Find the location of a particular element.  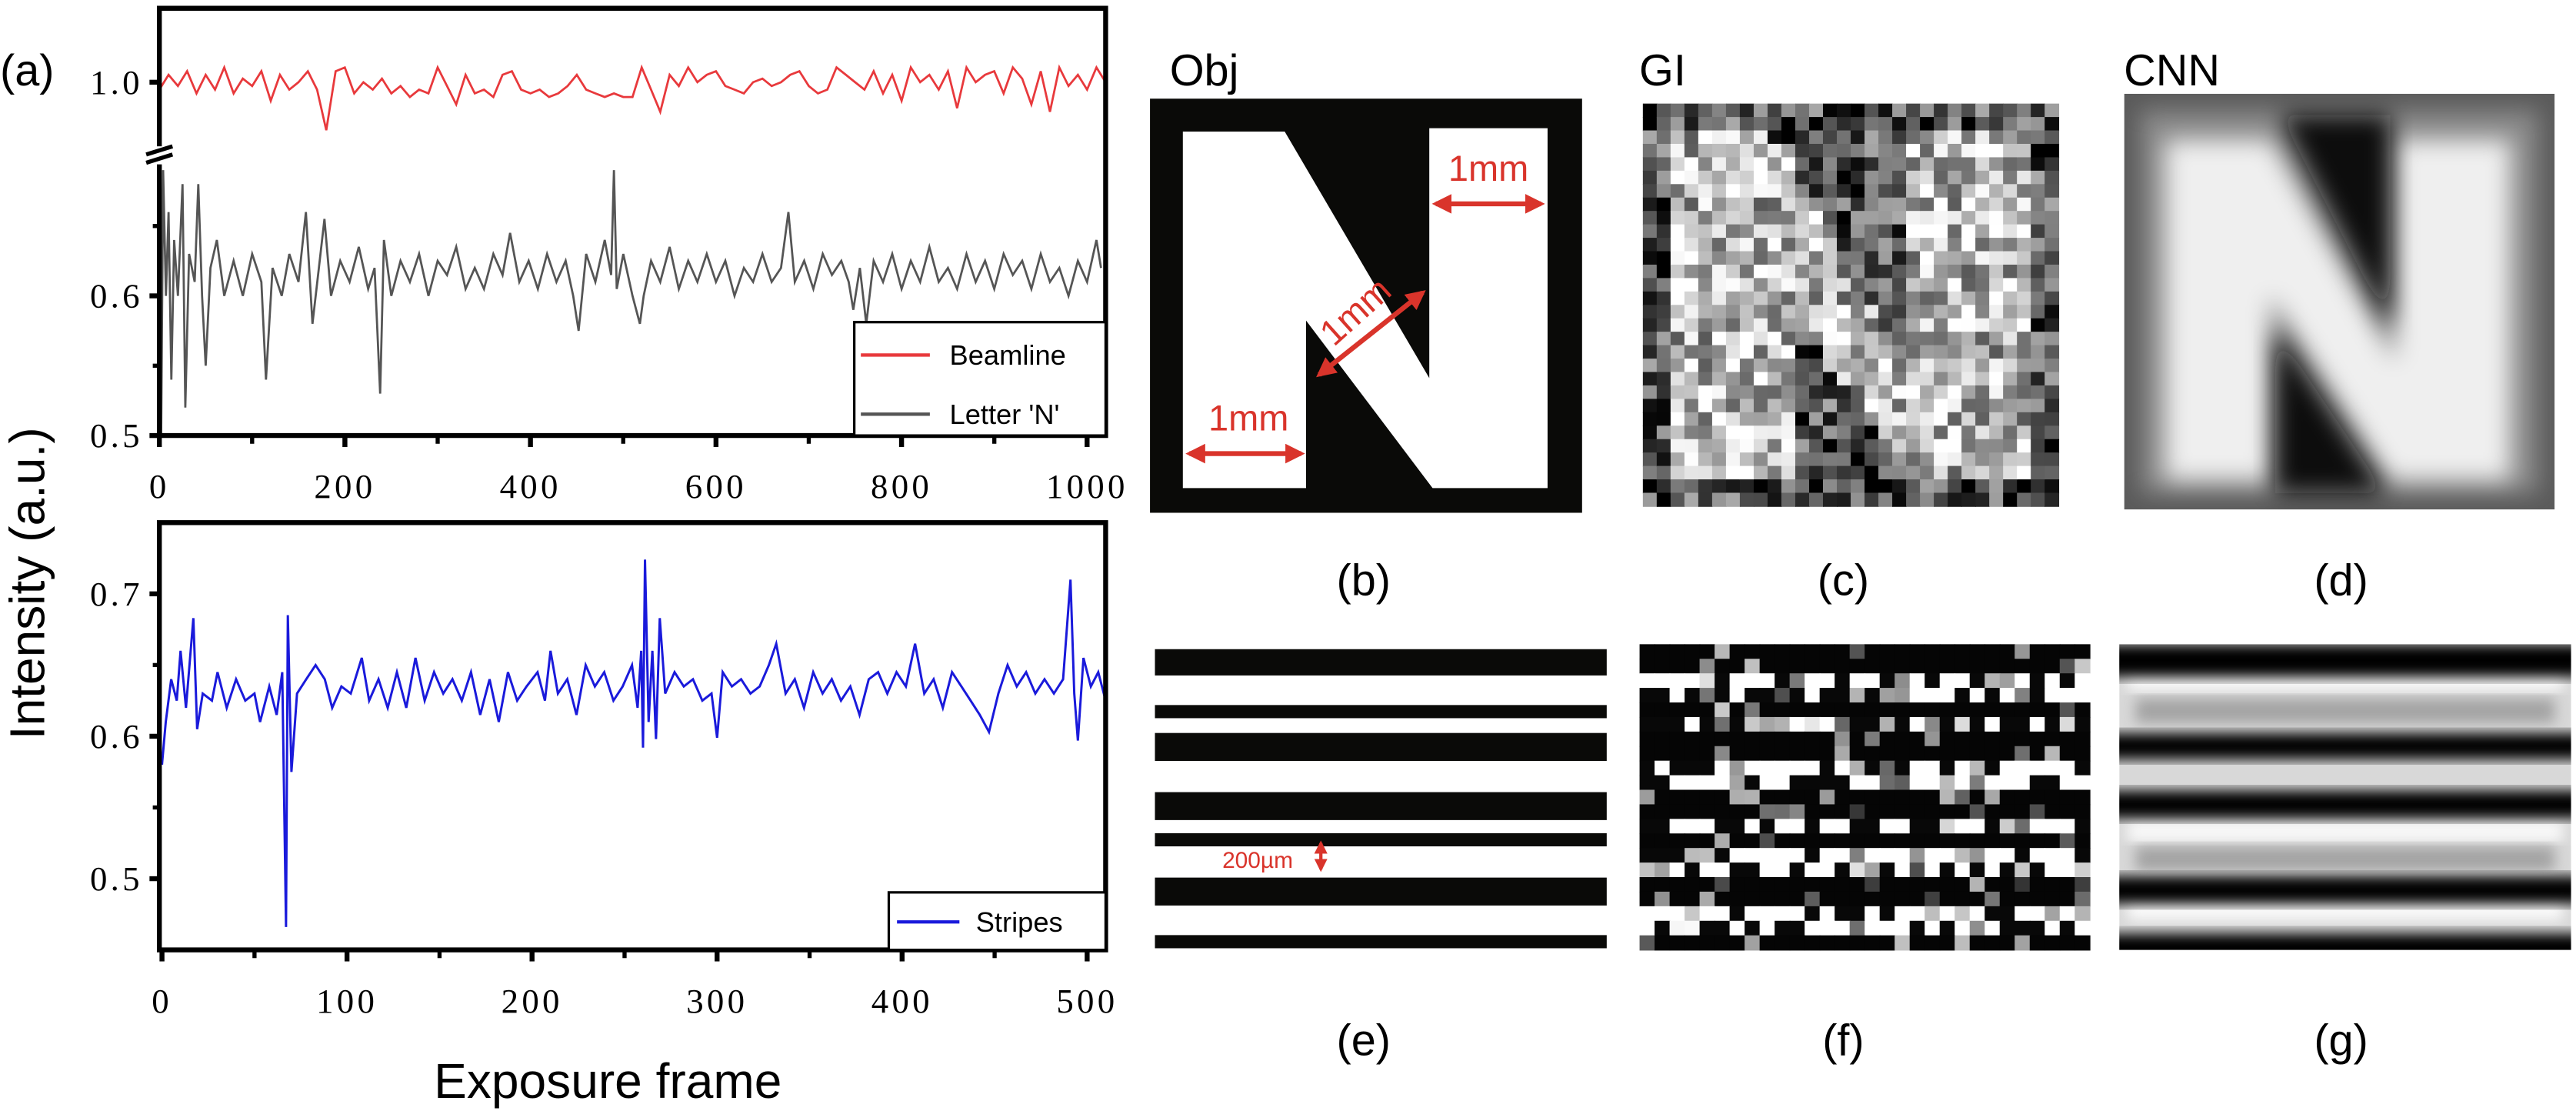

legend: Stripes is located at coordinates (997, 922).